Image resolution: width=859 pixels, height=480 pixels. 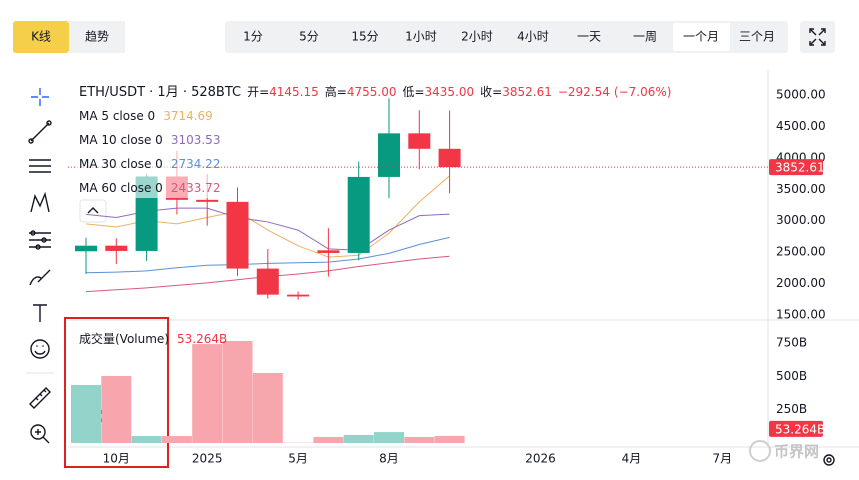 I want to click on tab-label: K线, so click(x=41, y=37).